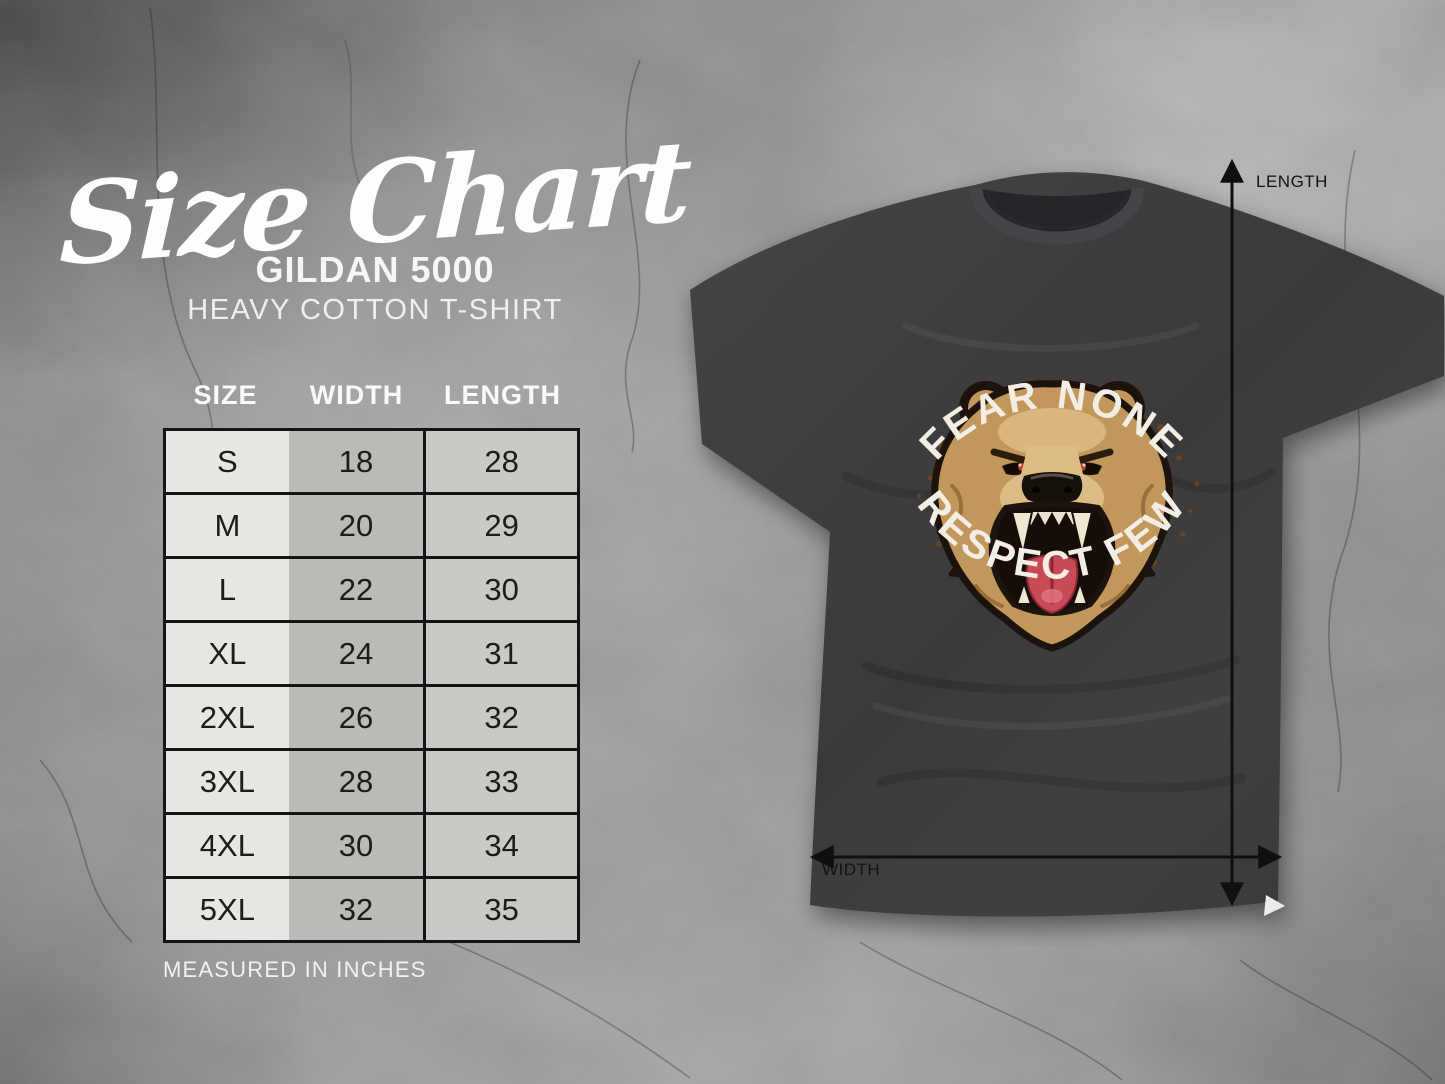 The width and height of the screenshot is (1445, 1084). I want to click on width-cell: 26, so click(356, 717).